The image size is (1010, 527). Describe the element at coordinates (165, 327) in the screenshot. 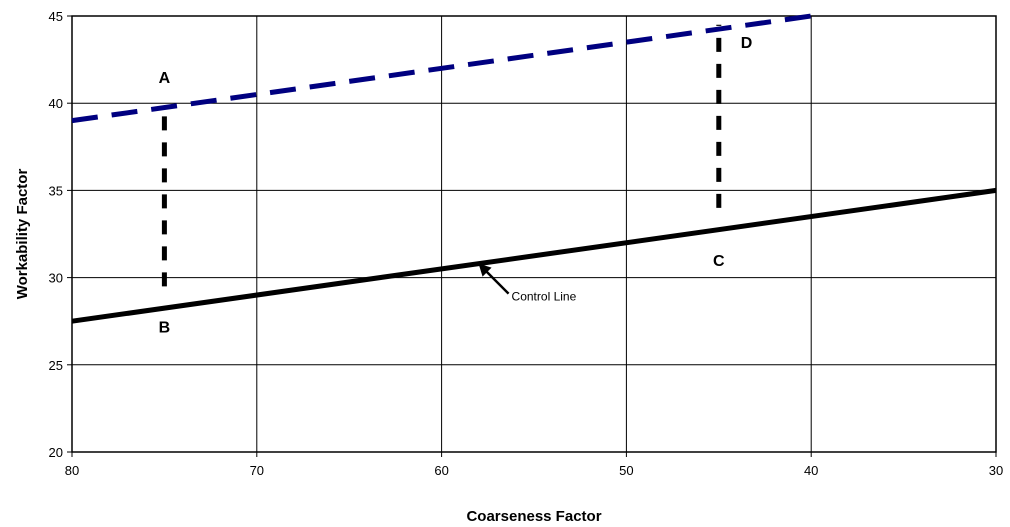

I see `point-label-b: B` at that location.